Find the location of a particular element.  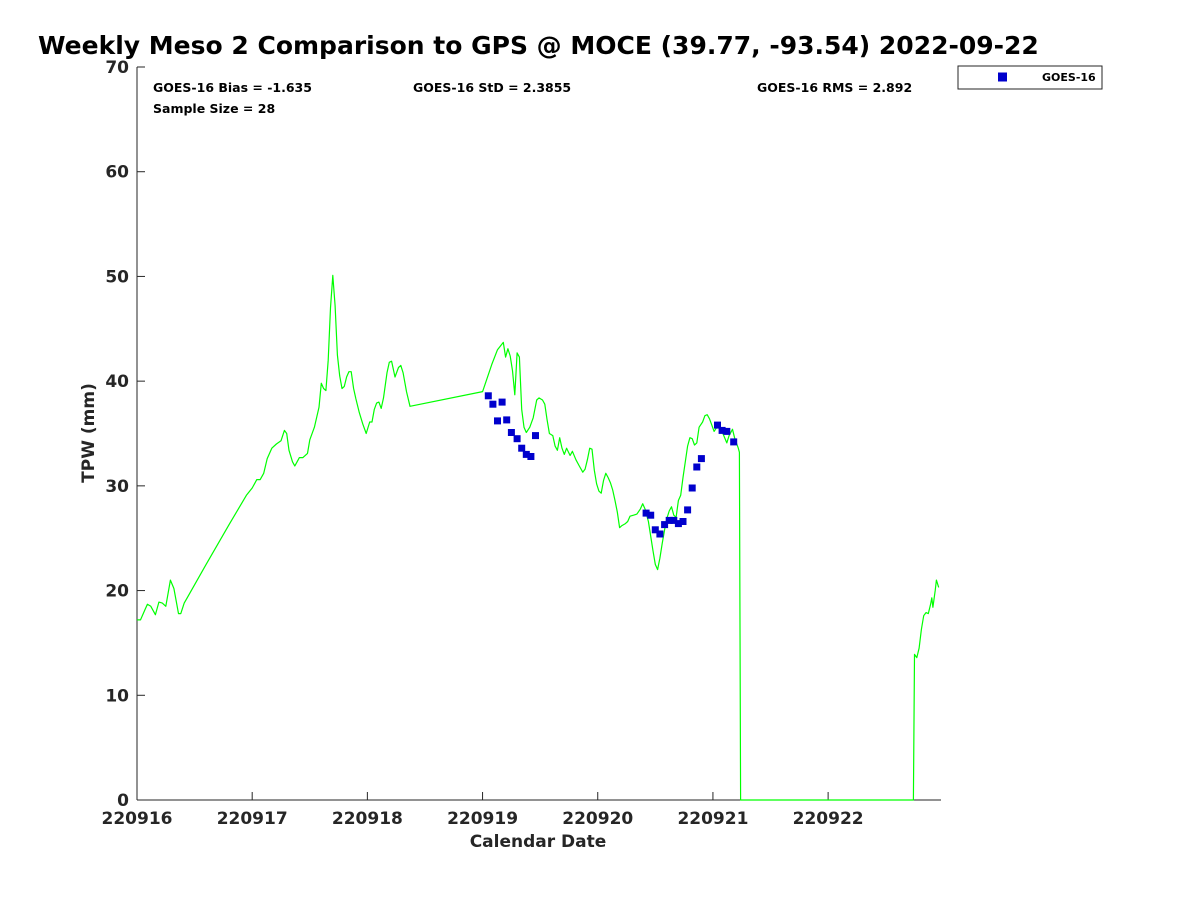

x-tick-label: 220921 is located at coordinates (712, 819).